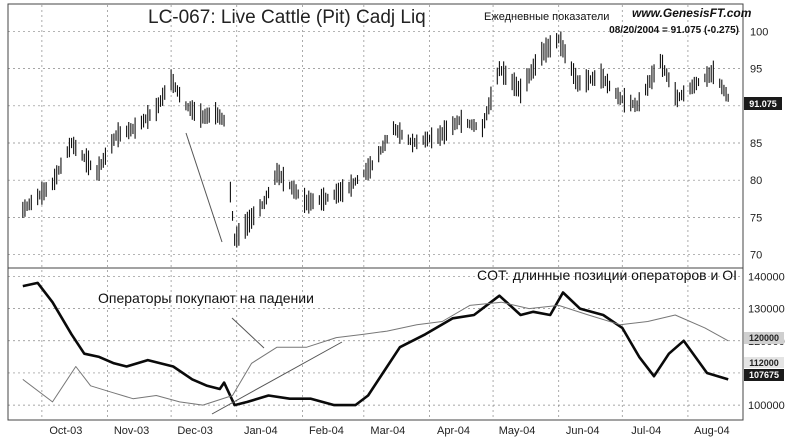  I want to click on cot-y-tick-label: 130000, so click(766, 310).